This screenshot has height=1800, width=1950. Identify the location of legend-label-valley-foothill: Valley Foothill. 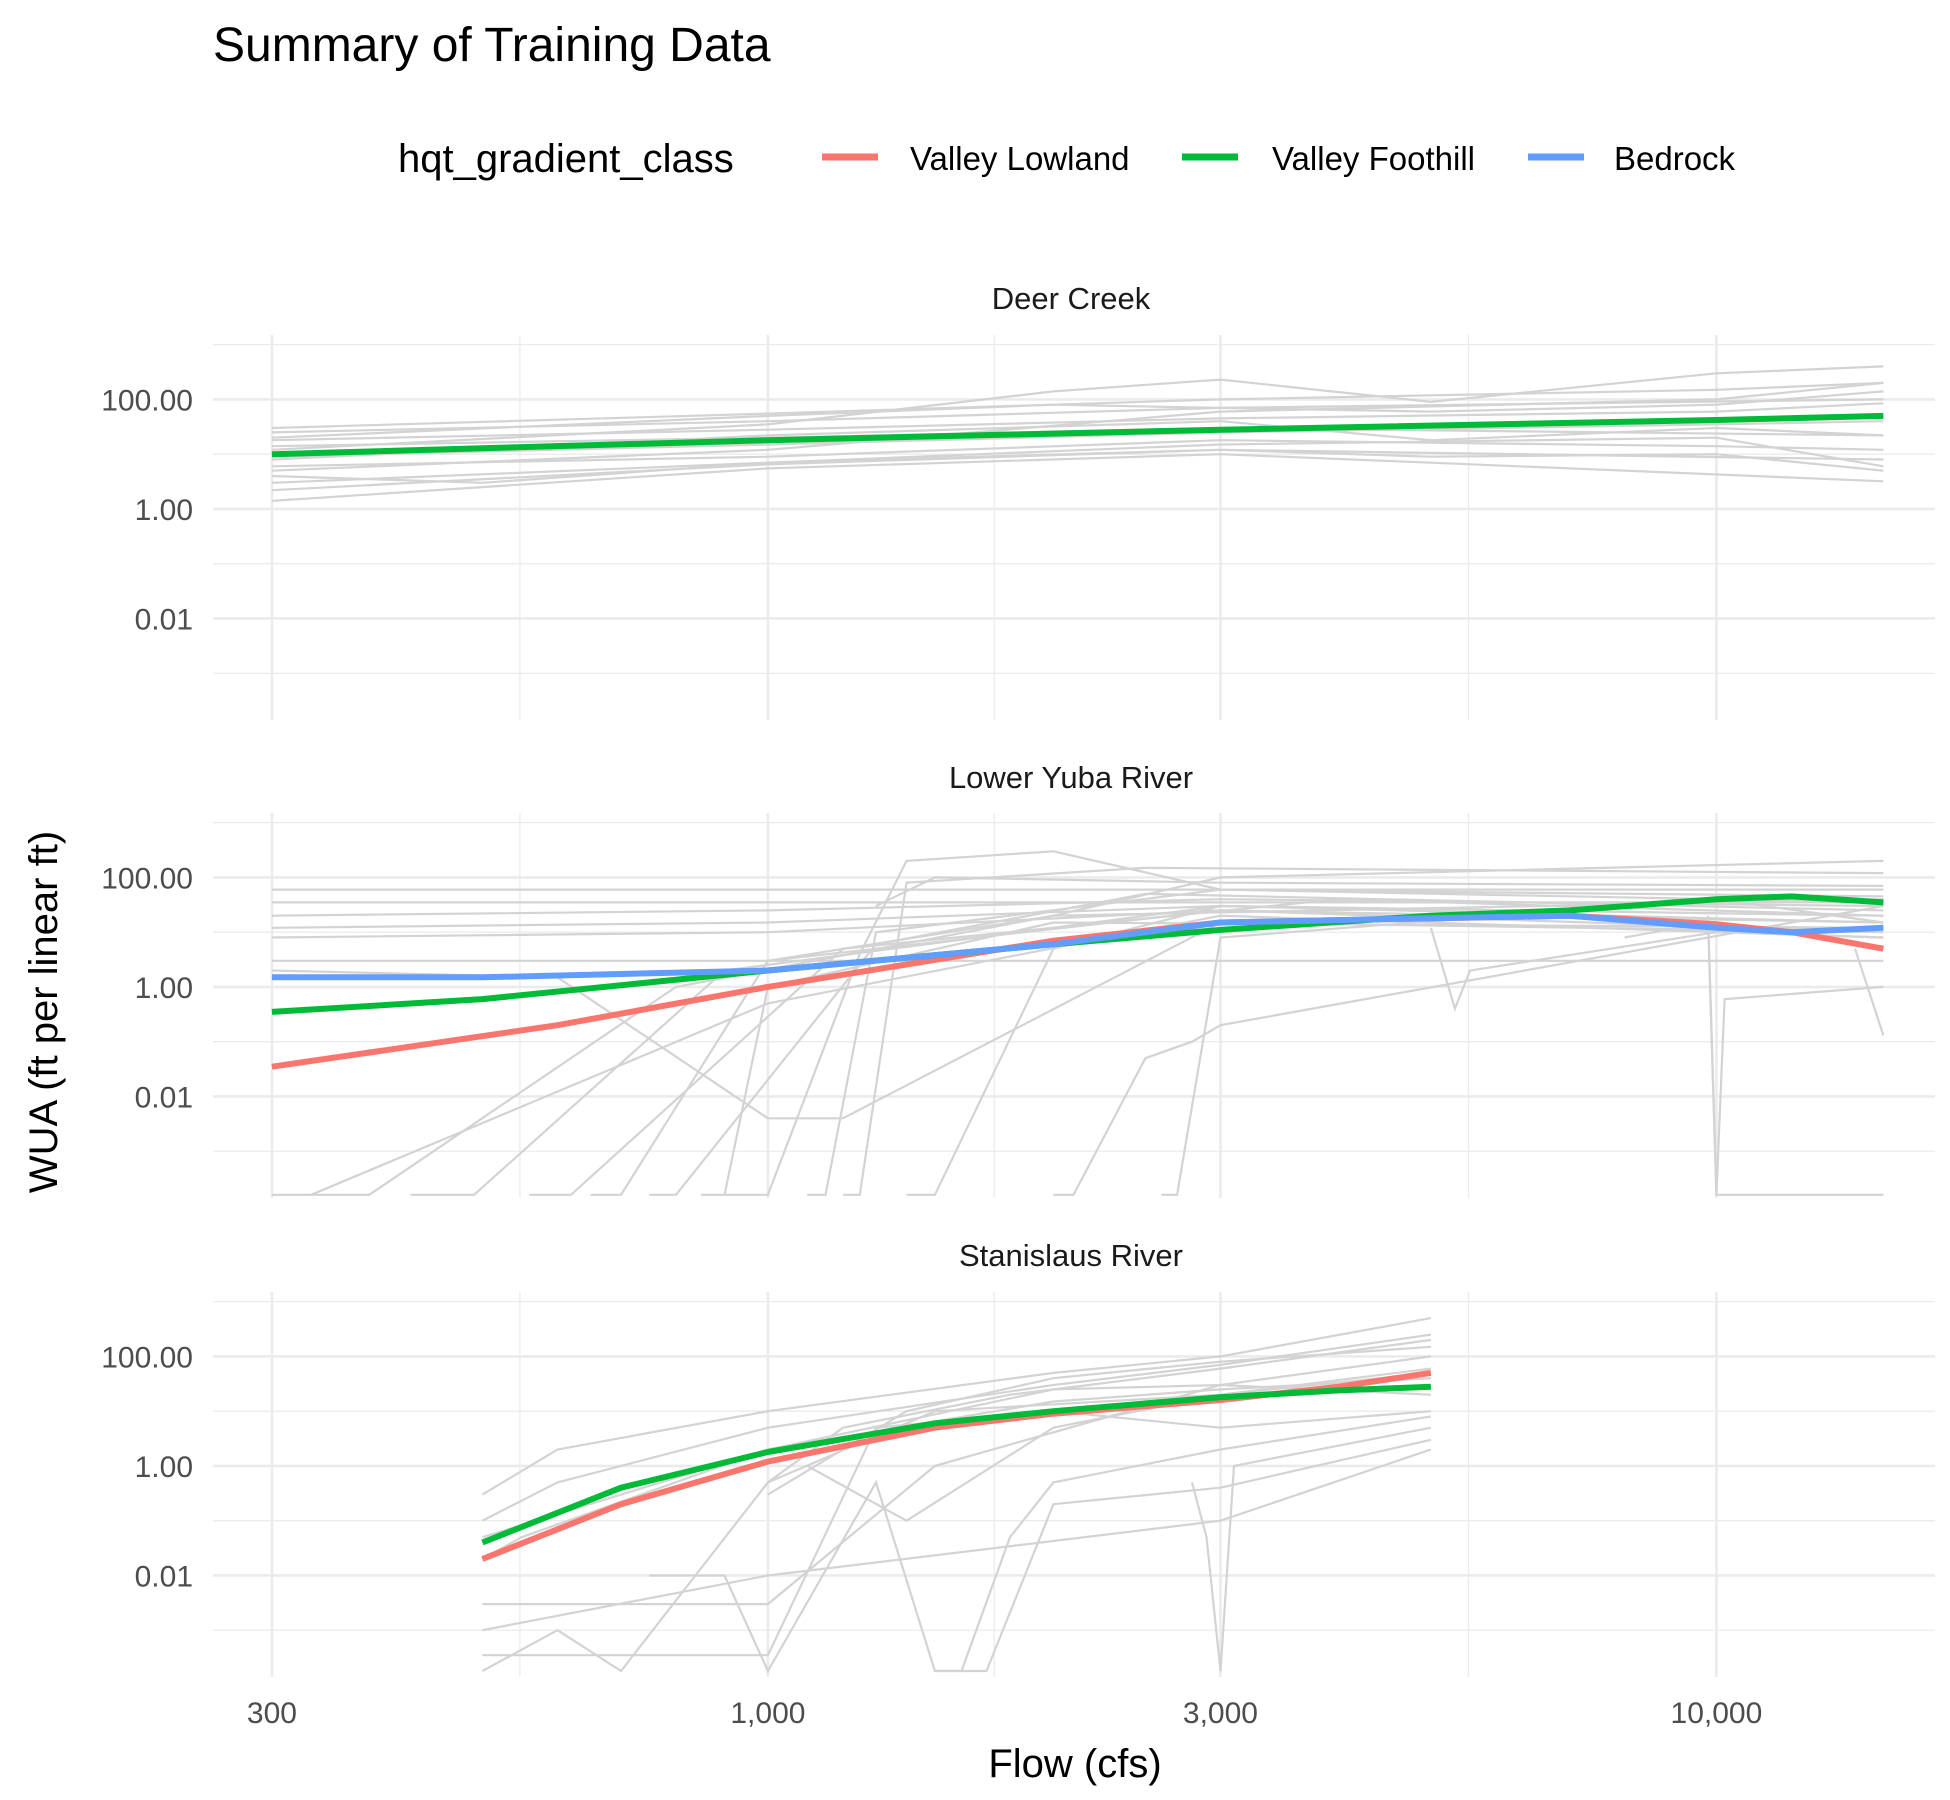
(1373, 158).